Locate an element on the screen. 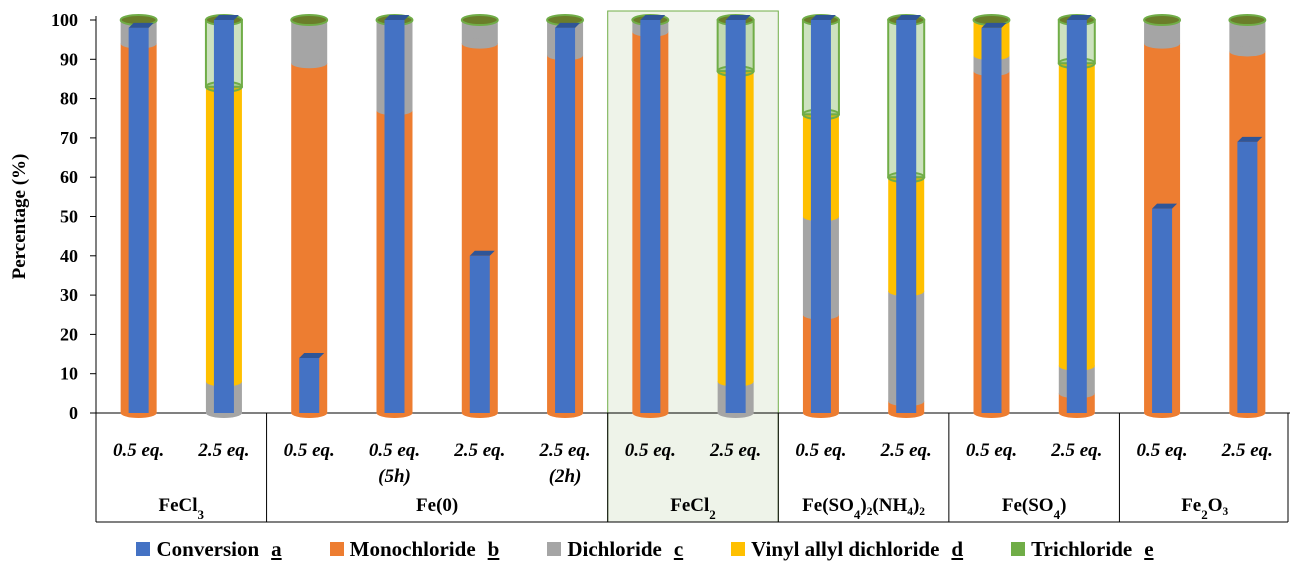 The height and width of the screenshot is (566, 1290). y-tick-label: 10 is located at coordinates (69, 374).